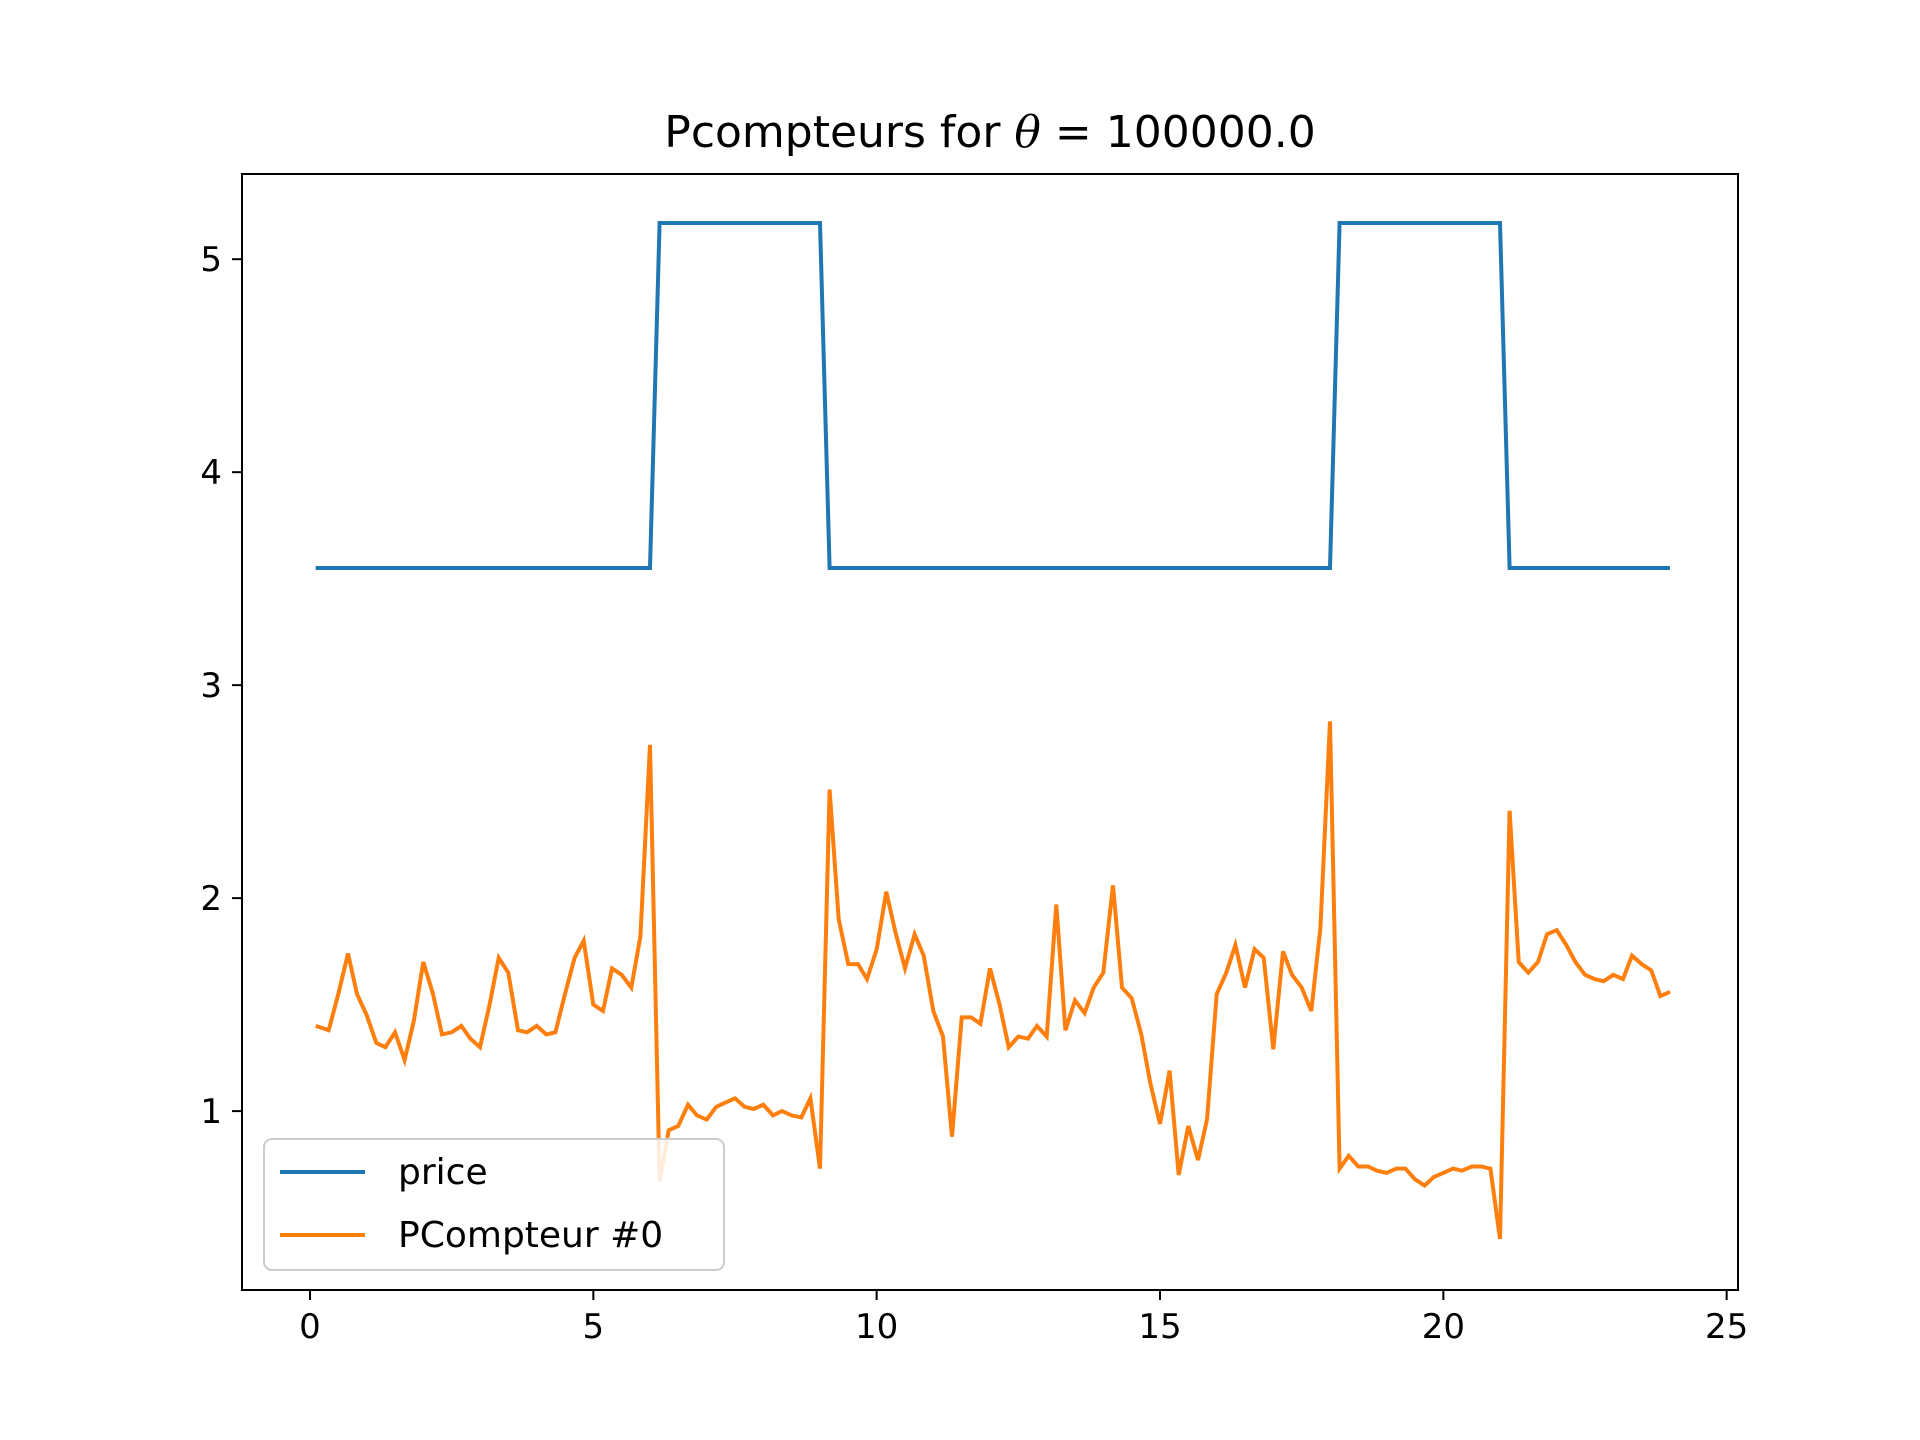 This screenshot has width=1920, height=1440. I want to click on legend-box, so click(494, 1204).